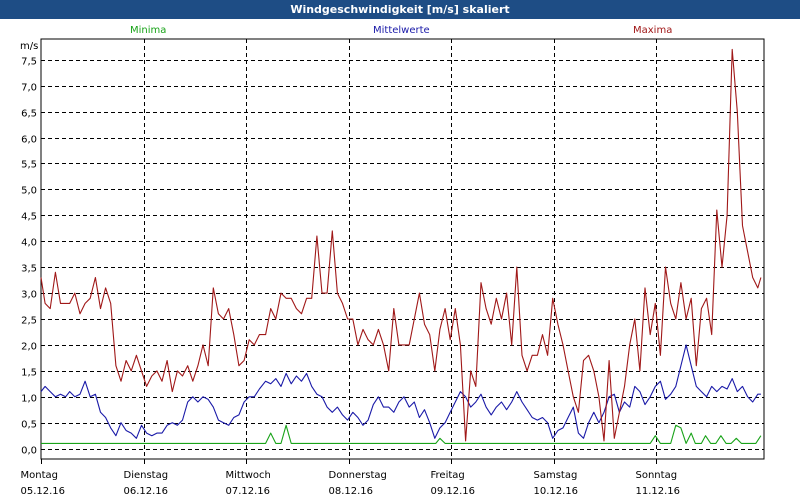 The image size is (800, 500). I want to click on x-tick-day: Freitag, so click(448, 475).